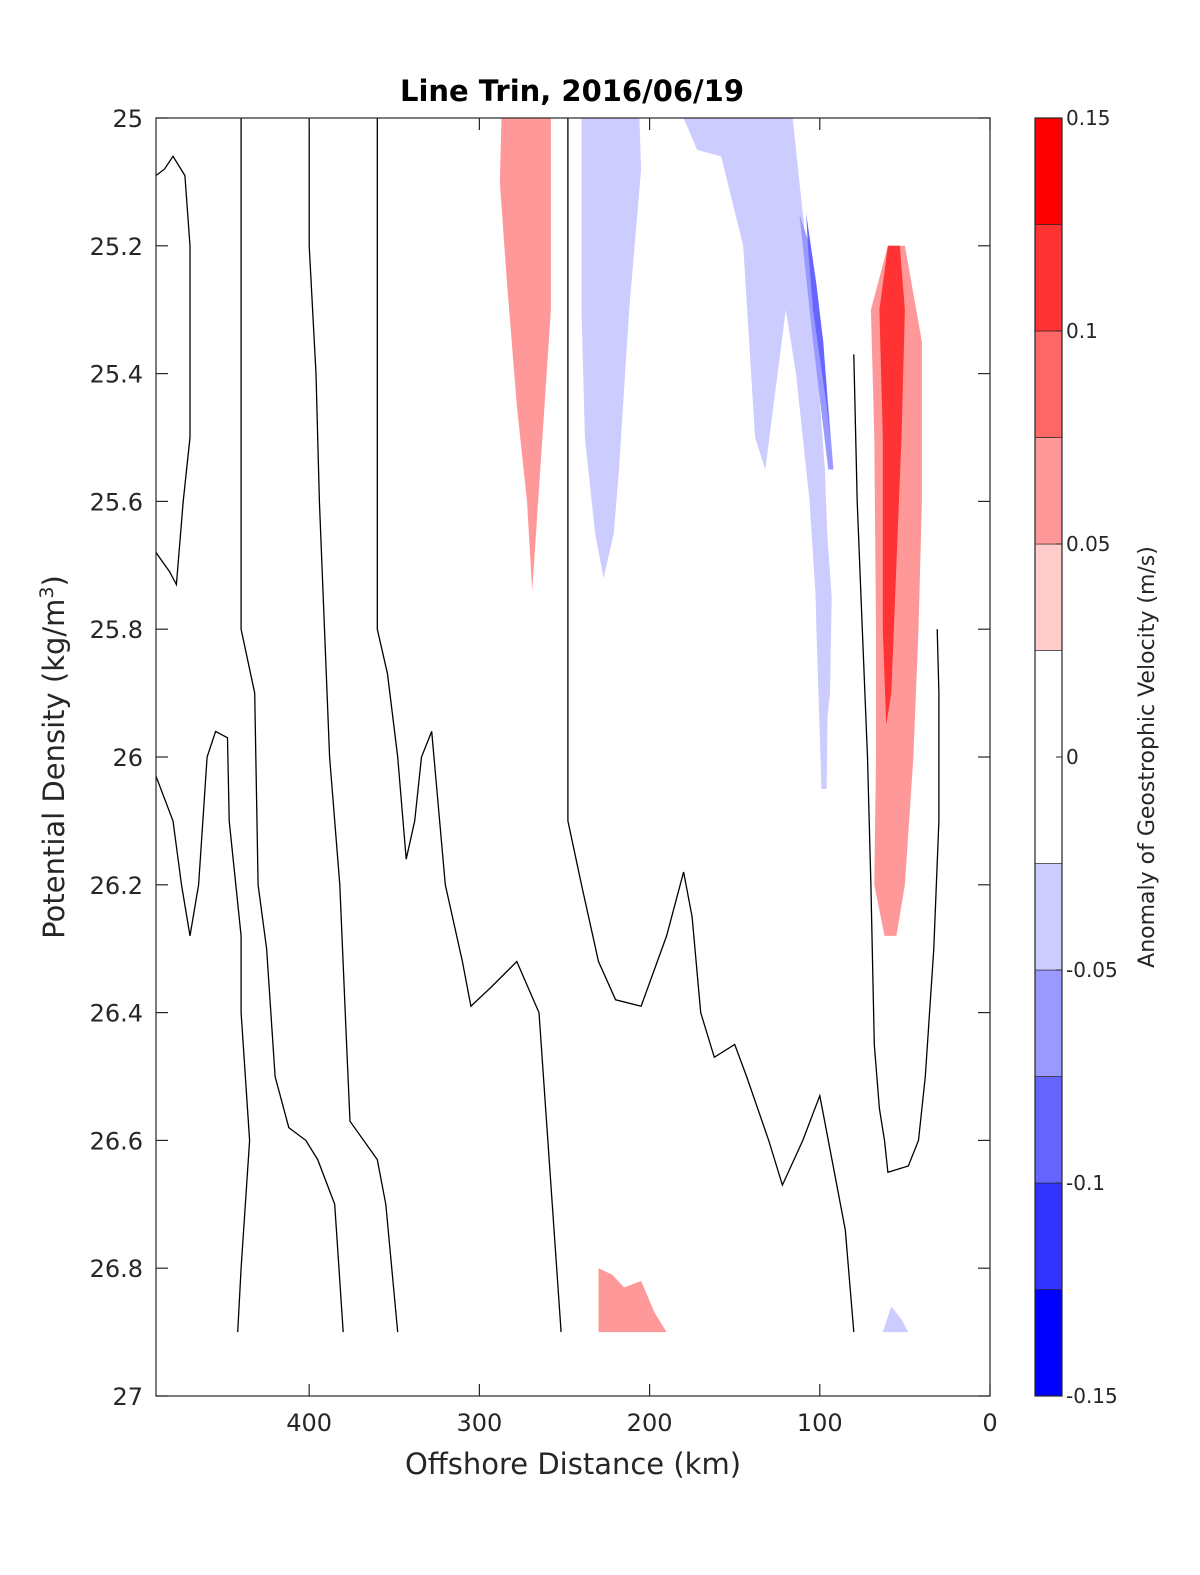 The image size is (1200, 1575). I want to click on y-axis-label-end: ), so click(54, 580).